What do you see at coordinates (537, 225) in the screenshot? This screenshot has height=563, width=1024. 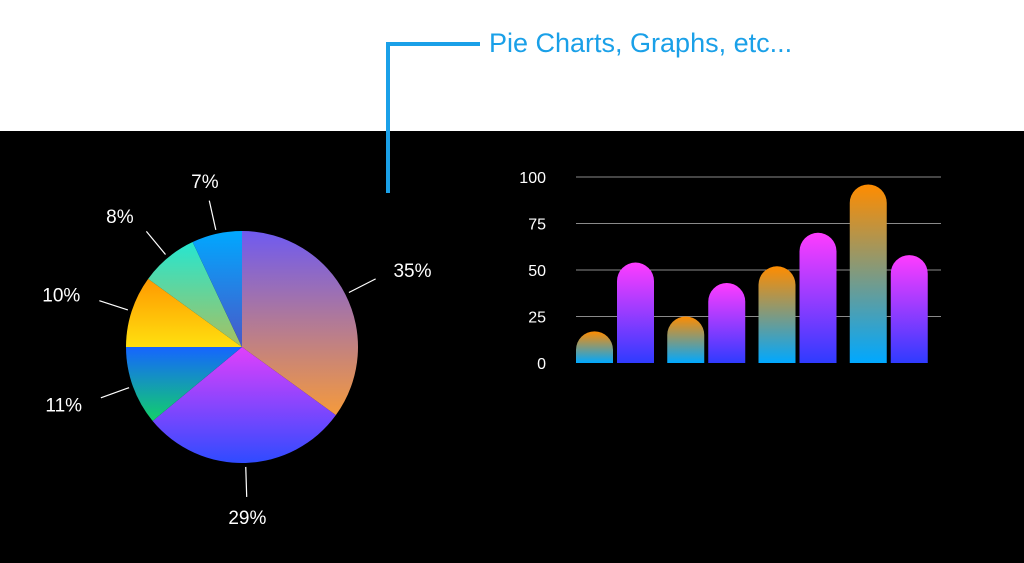 I see `y-tick-label: 75` at bounding box center [537, 225].